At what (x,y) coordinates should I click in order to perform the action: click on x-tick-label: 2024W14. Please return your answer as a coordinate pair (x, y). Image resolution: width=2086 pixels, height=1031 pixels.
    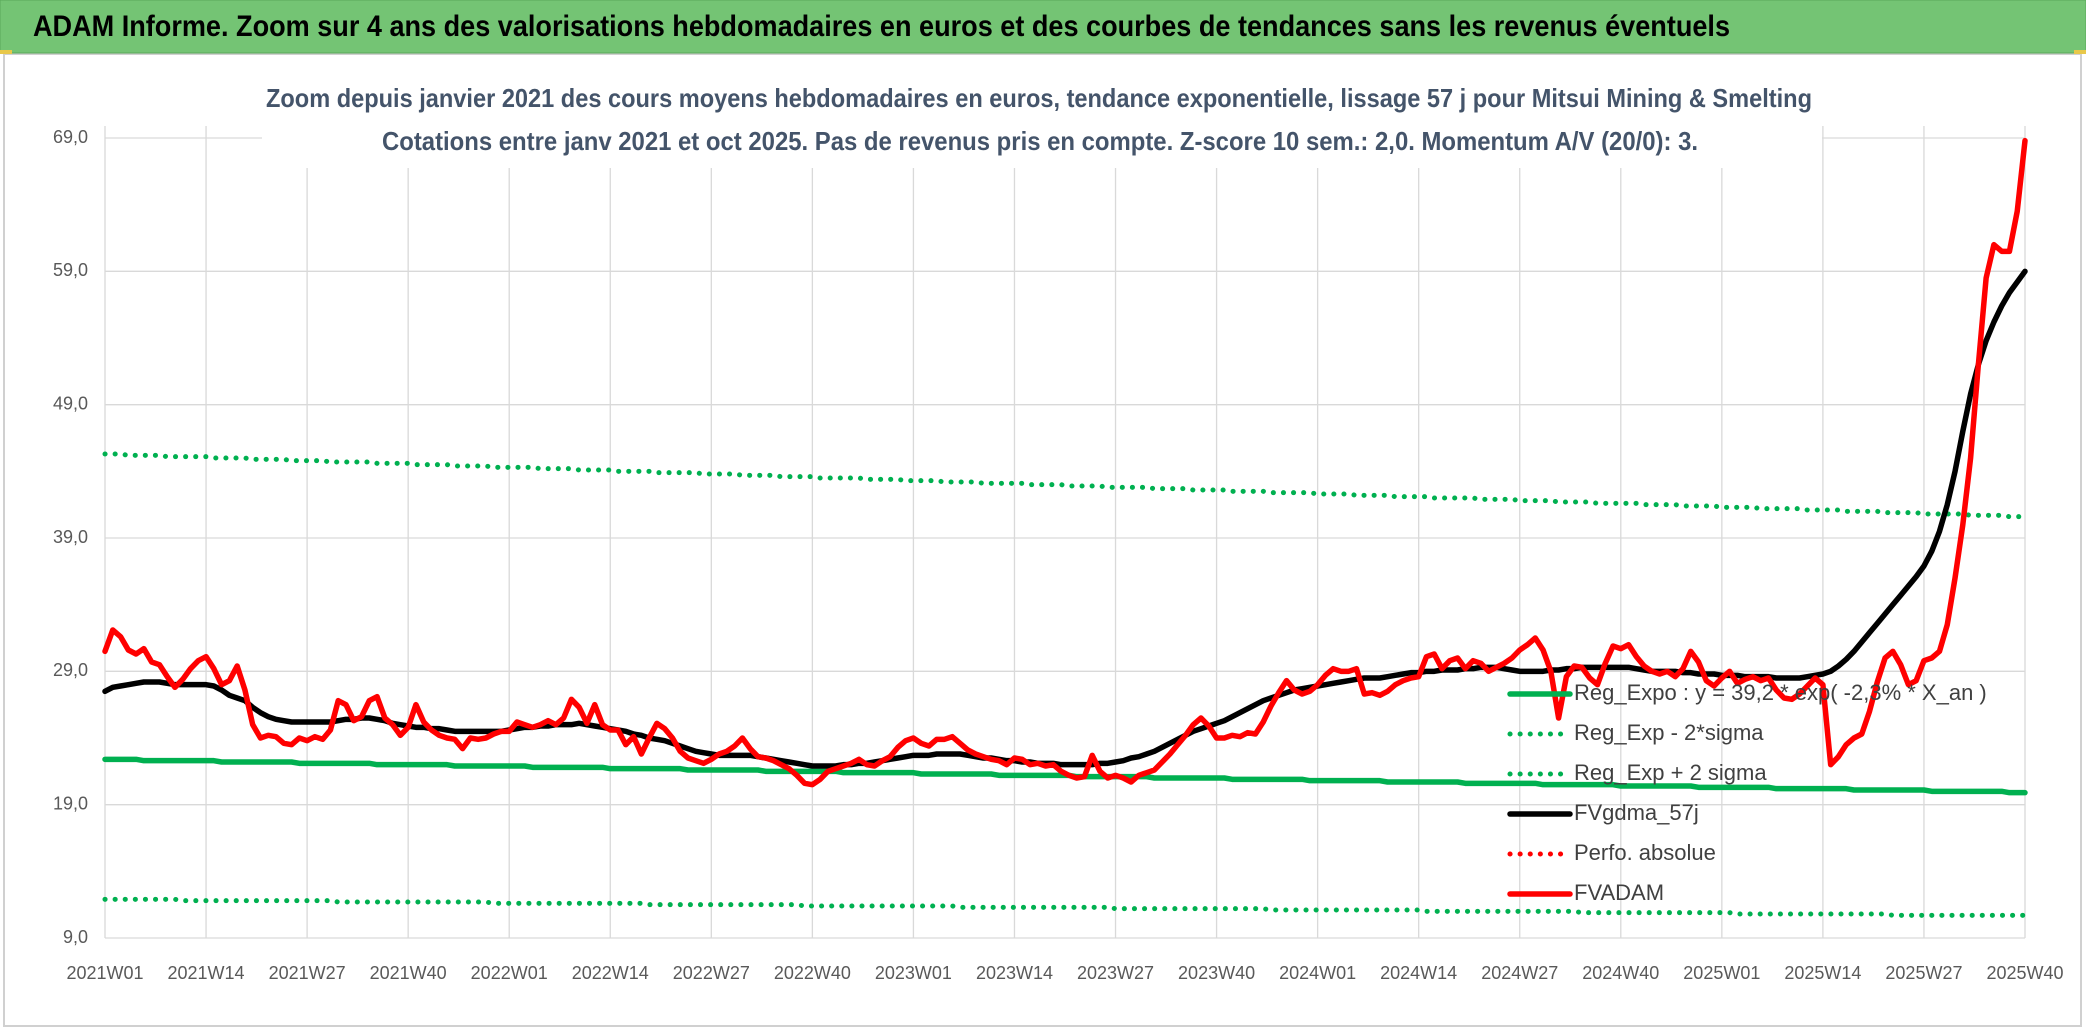
    Looking at the image, I should click on (1418, 973).